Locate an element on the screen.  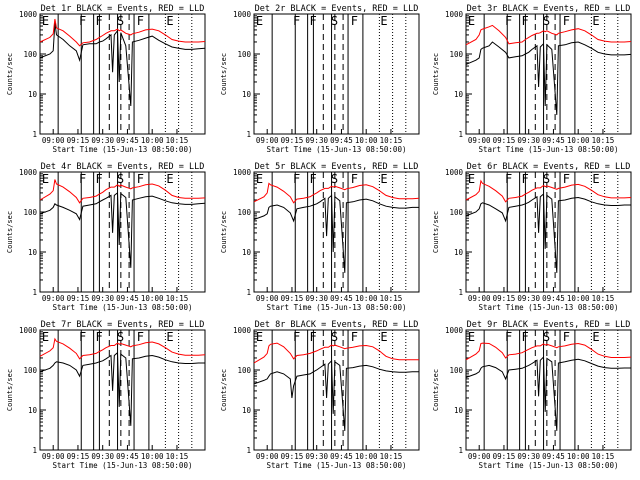
panel-title: Det 8r BLACK = Events, RED = LLD is located at coordinates (337, 325).